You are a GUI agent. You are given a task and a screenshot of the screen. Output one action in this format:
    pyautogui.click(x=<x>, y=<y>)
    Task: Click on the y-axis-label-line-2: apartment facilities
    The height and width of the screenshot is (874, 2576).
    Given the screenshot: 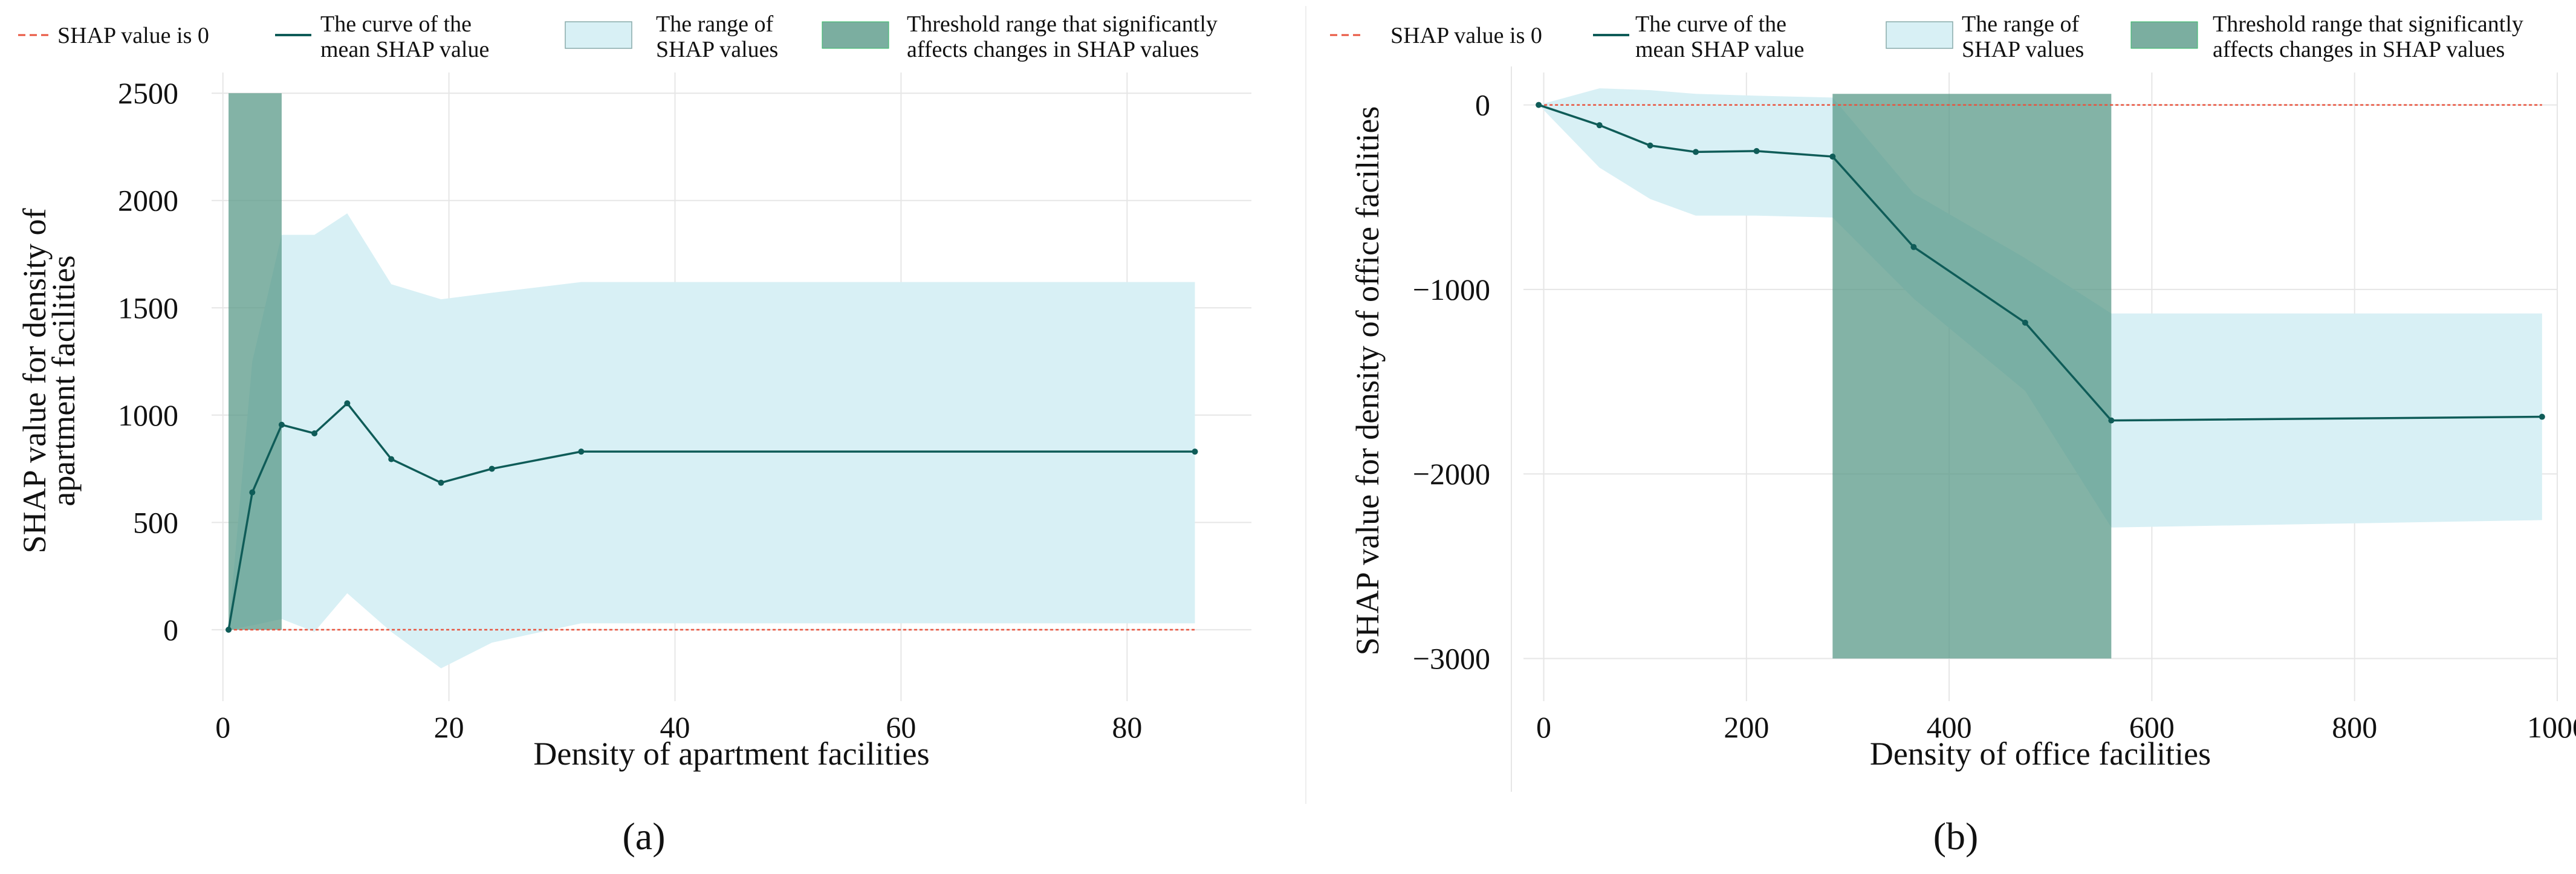 What is the action you would take?
    pyautogui.click(x=64, y=380)
    